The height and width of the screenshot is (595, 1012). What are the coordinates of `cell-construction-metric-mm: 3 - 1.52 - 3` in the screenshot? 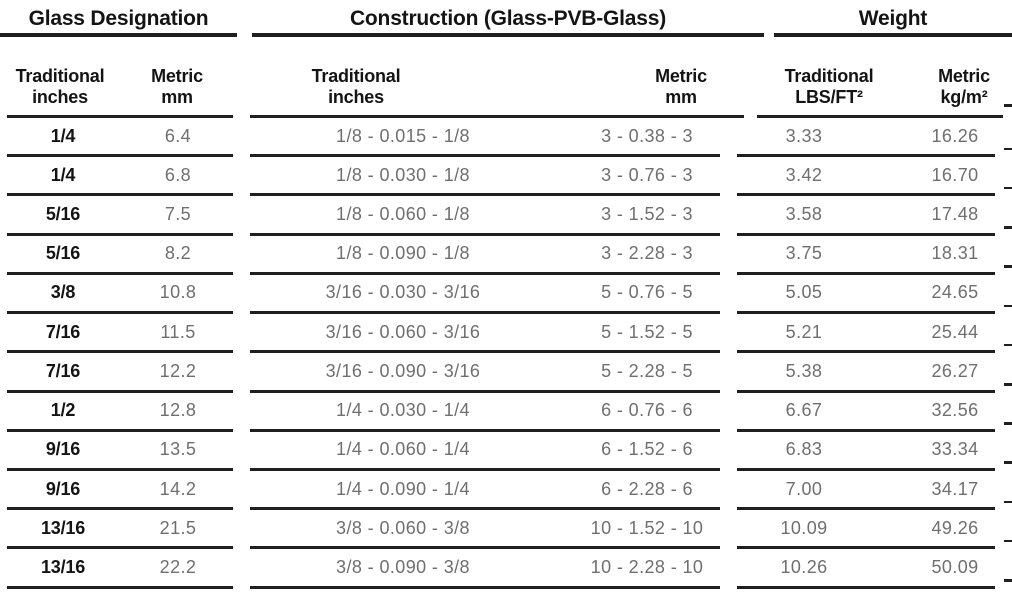 It's located at (647, 214).